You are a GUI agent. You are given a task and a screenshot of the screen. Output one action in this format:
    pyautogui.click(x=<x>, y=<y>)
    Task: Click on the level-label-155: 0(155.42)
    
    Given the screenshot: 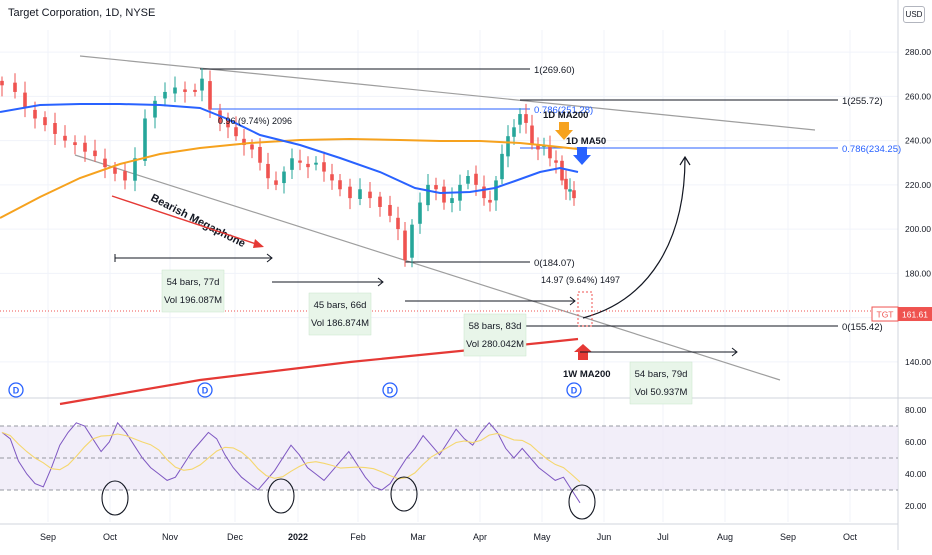 What is the action you would take?
    pyautogui.click(x=862, y=327)
    